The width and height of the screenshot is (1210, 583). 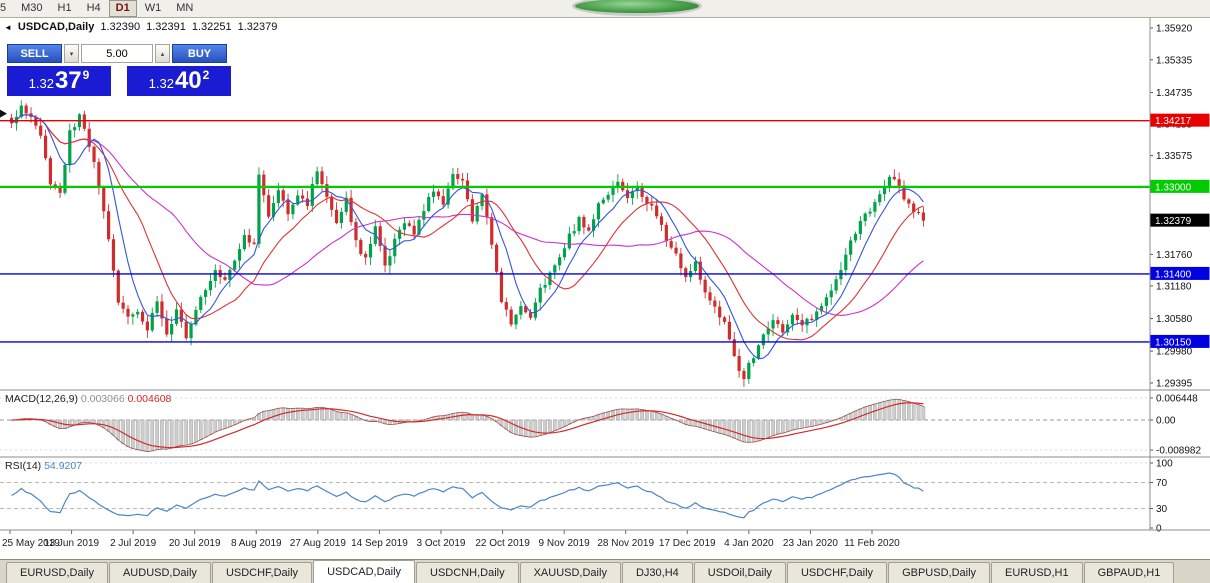 I want to click on volume-decrease-button: ▾, so click(x=71, y=53).